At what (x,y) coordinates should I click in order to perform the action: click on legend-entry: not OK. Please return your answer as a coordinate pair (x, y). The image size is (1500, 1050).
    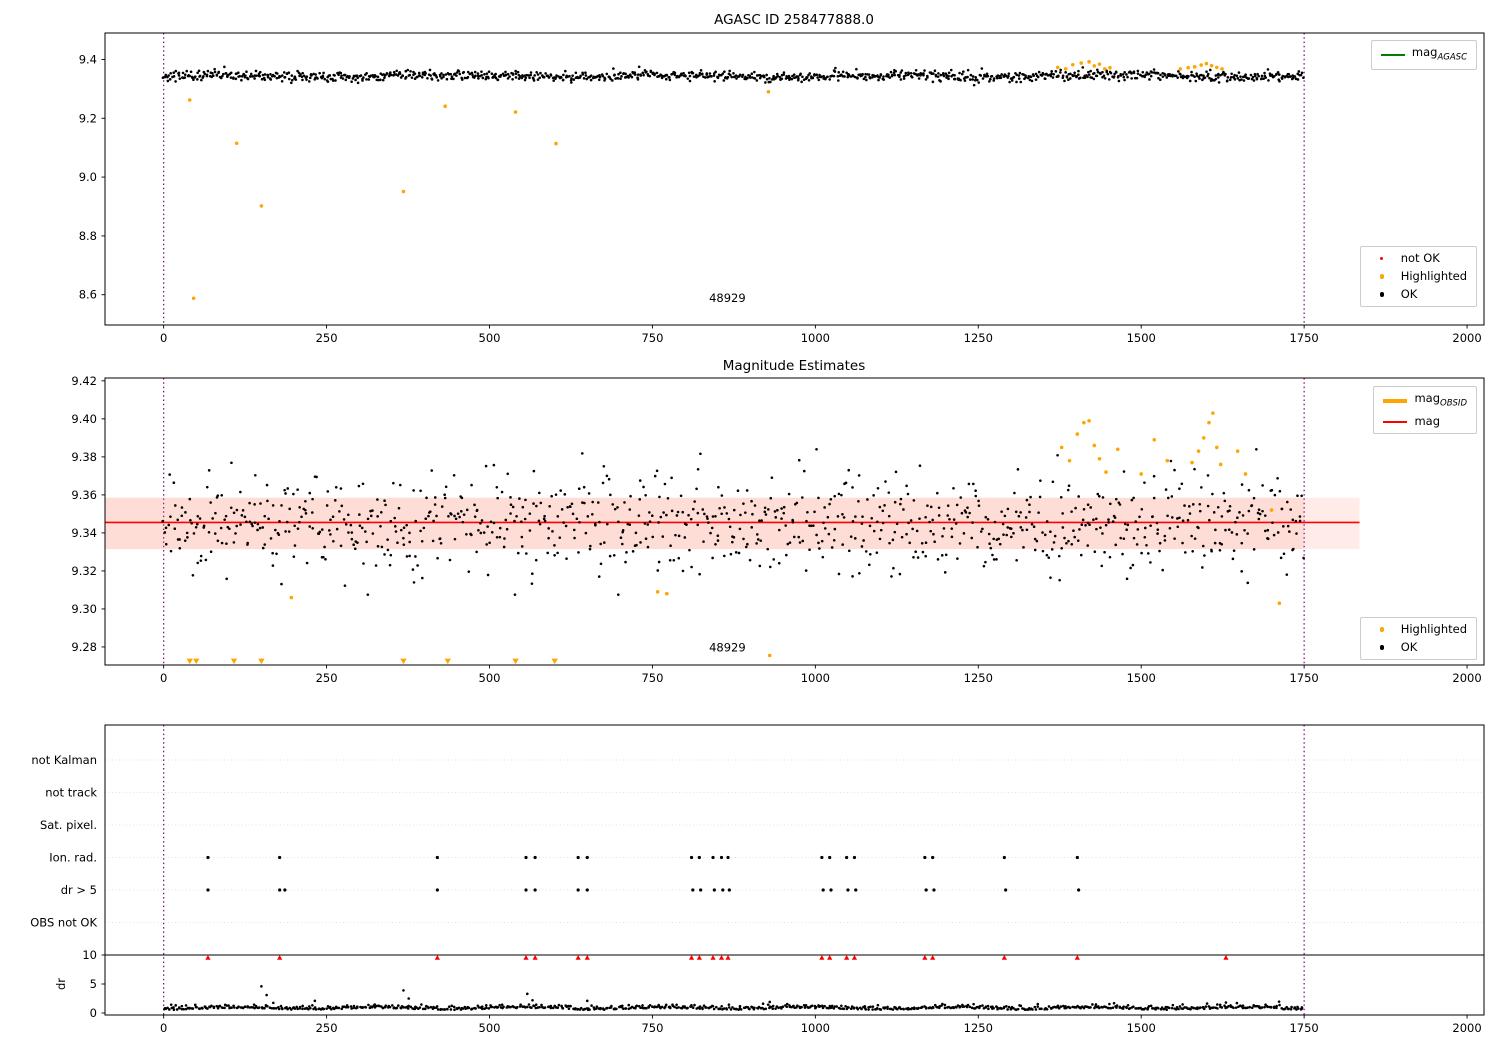
    Looking at the image, I should click on (1418, 258).